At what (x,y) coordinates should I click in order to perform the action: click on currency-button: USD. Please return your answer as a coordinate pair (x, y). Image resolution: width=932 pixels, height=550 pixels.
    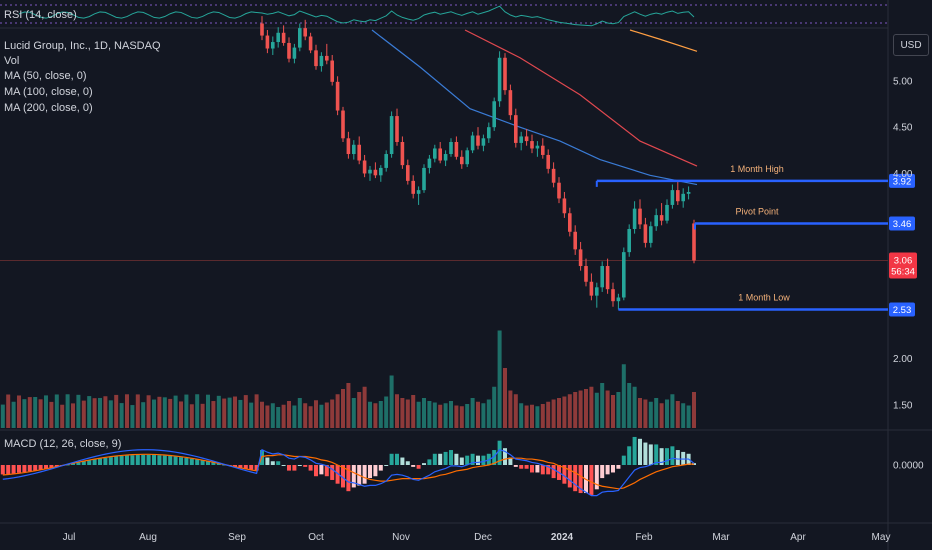
    Looking at the image, I should click on (911, 45).